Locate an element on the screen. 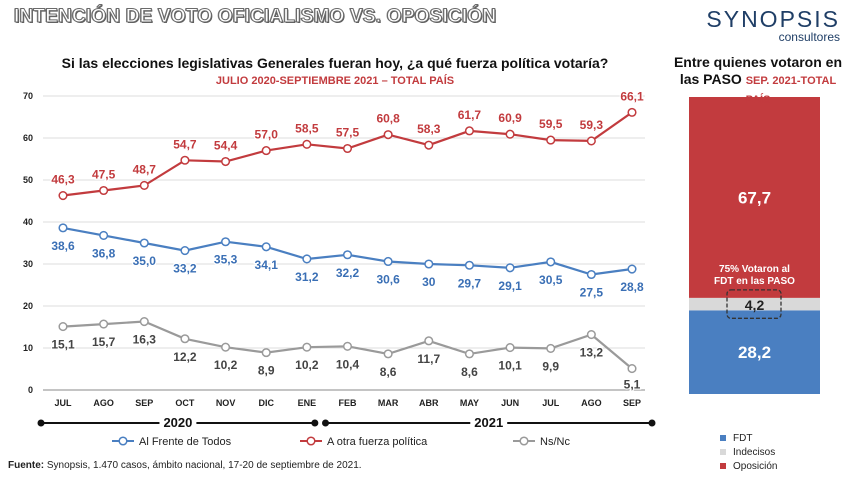 The width and height of the screenshot is (862, 499). x-tick-label: ENE is located at coordinates (307, 403).